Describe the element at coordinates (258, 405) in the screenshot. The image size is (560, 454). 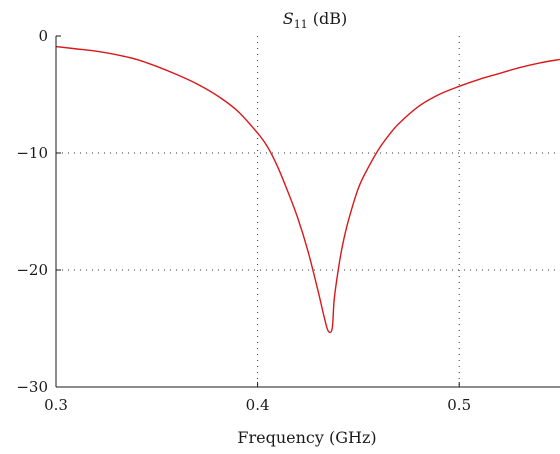
I see `x-tick-label: 0.4` at that location.